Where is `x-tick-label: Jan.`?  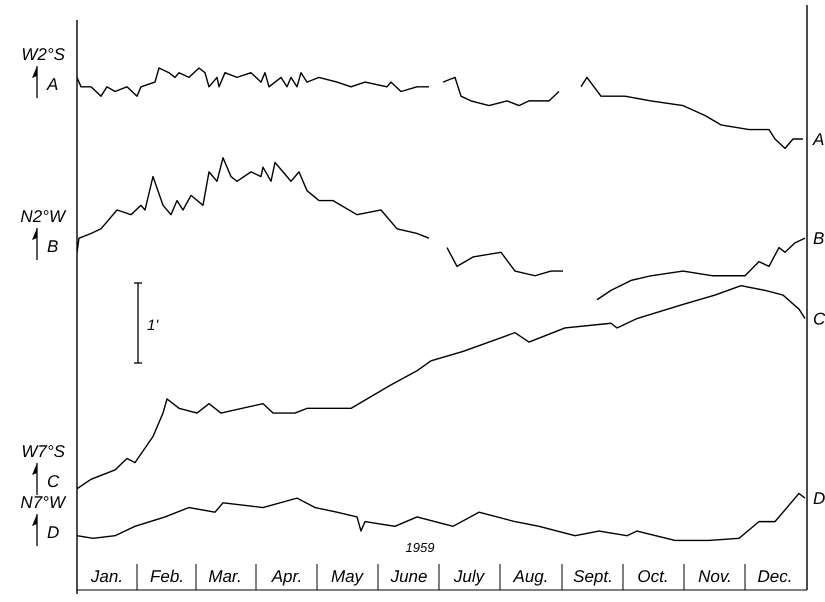
x-tick-label: Jan. is located at coordinates (107, 576).